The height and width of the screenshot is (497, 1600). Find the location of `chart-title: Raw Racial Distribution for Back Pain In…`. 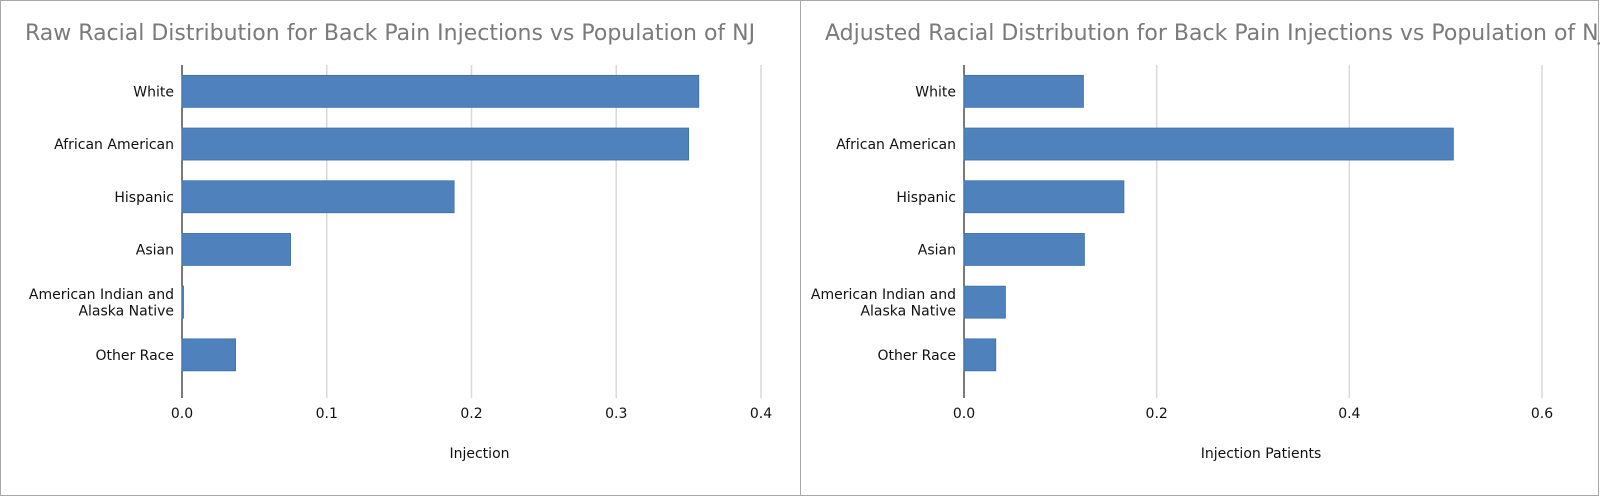

chart-title: Raw Racial Distribution for Back Pain In… is located at coordinates (390, 33).